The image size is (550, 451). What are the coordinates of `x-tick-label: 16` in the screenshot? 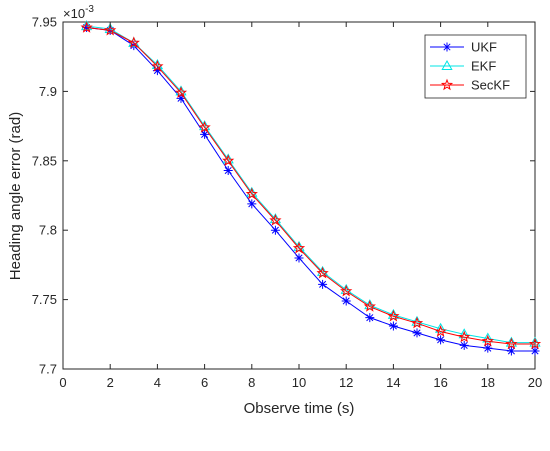 It's located at (440, 382).